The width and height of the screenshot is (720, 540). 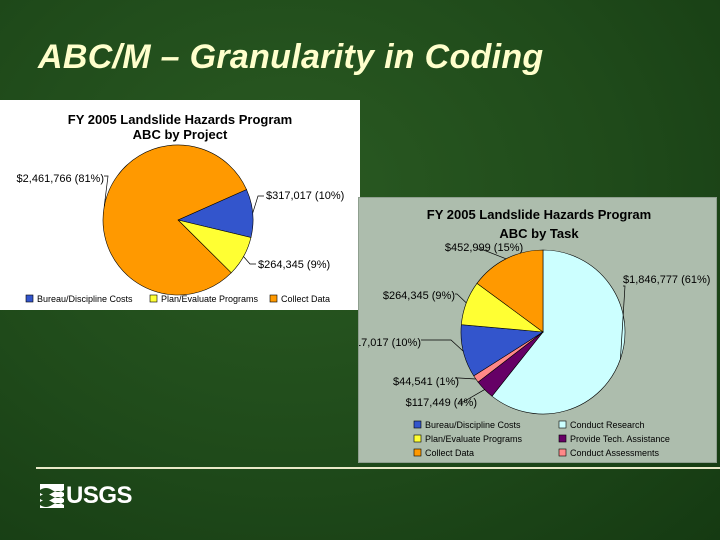 What do you see at coordinates (426, 382) in the screenshot?
I see `chart2-data-label-conduct-assessments: $44,541 (1%)` at bounding box center [426, 382].